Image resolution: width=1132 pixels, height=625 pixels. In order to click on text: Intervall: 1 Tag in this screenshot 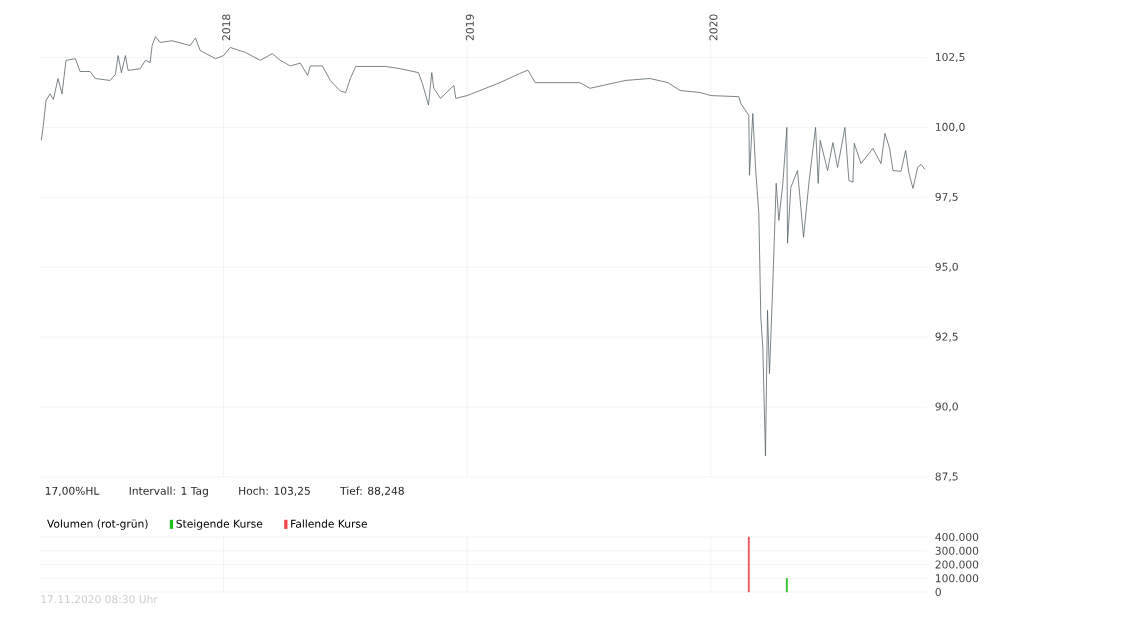, I will do `click(168, 491)`.